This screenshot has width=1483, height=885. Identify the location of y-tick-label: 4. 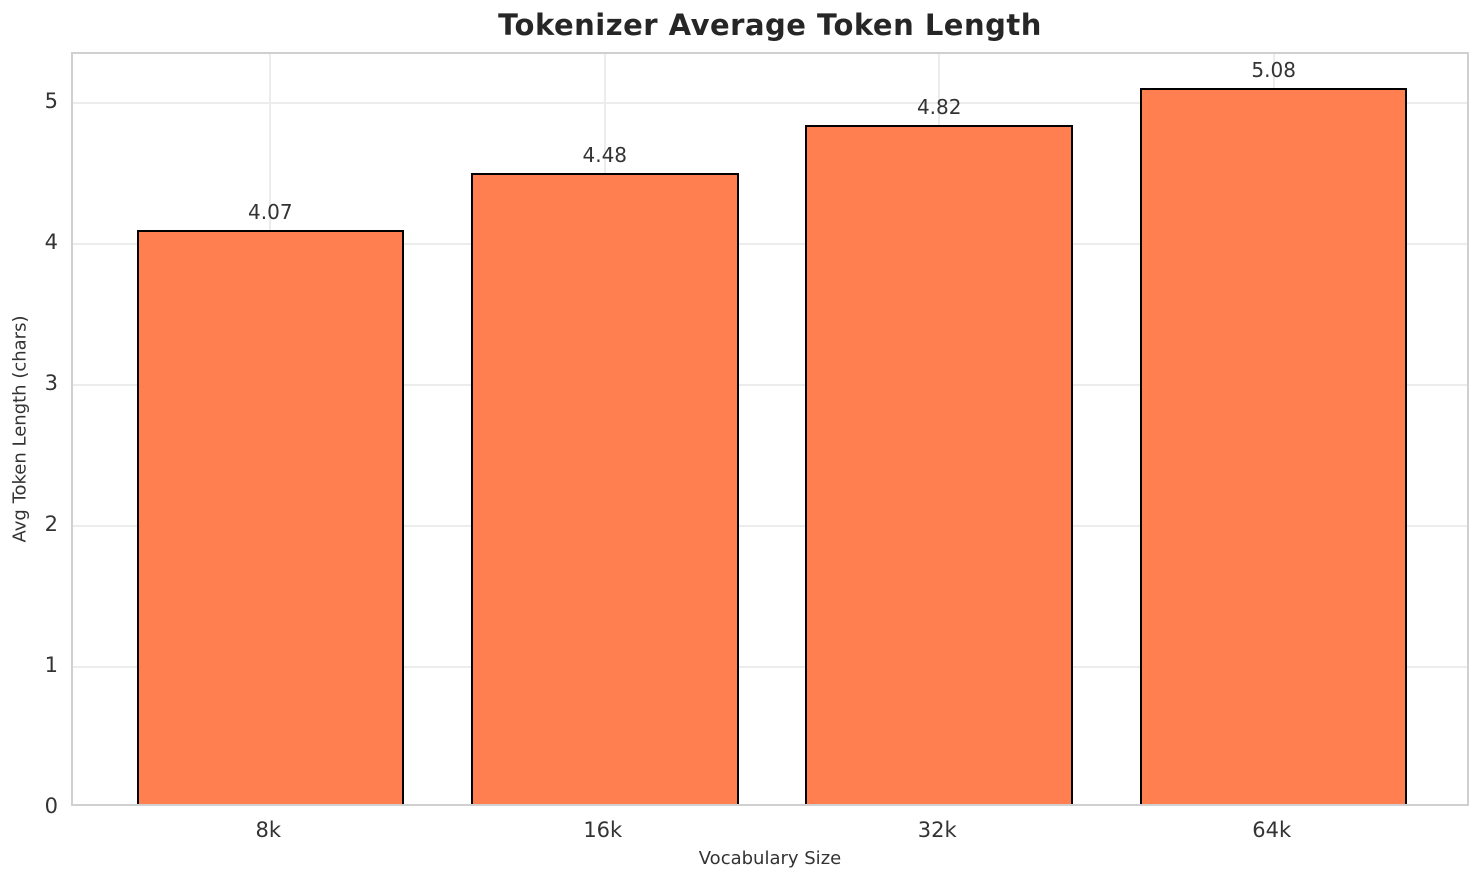
(51, 242).